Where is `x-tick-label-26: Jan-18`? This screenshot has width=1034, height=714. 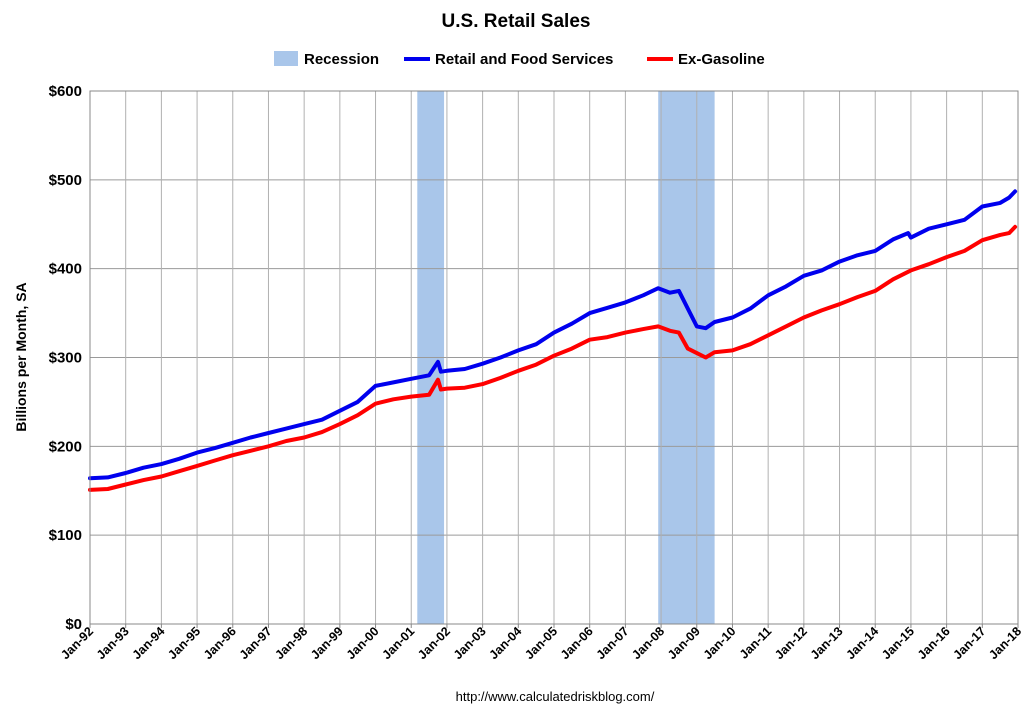 x-tick-label-26: Jan-18 is located at coordinates (1005, 643).